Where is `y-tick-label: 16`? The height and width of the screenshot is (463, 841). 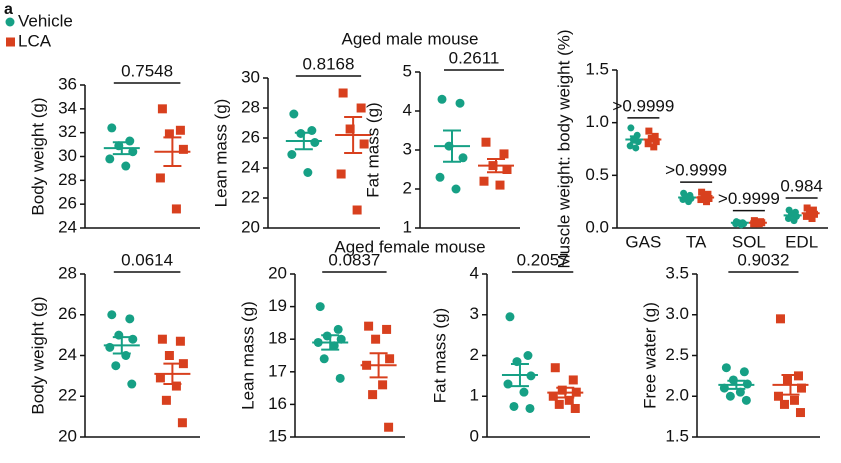
y-tick-label: 16 is located at coordinates (277, 403).